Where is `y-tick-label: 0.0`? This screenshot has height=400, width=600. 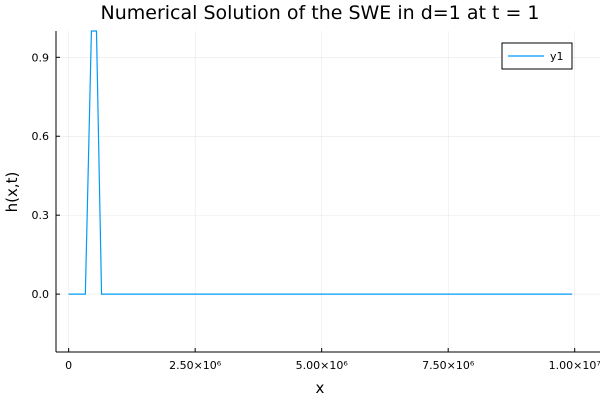 y-tick-label: 0.0 is located at coordinates (41, 294).